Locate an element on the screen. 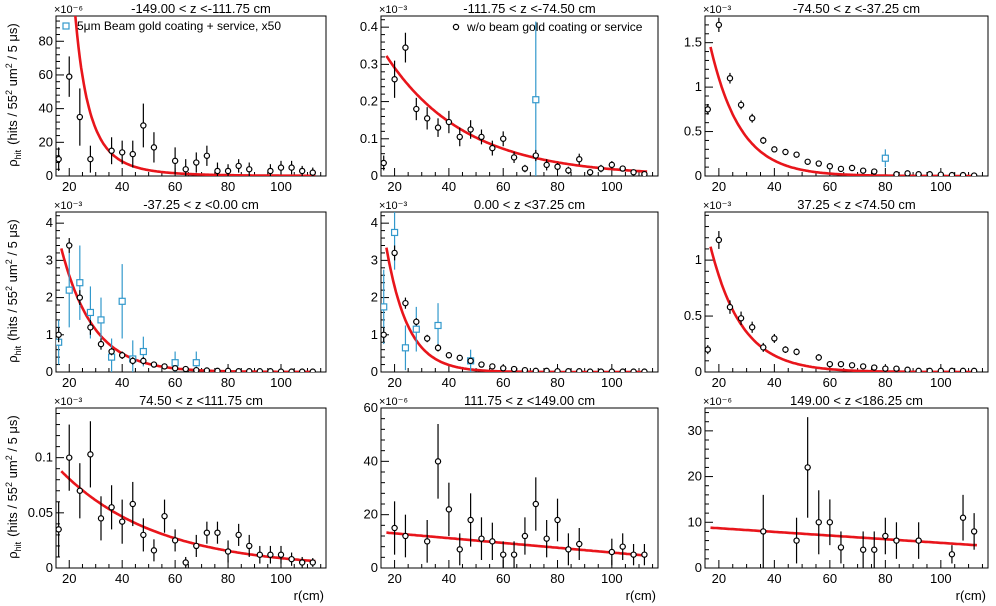 Image resolution: width=996 pixels, height=606 pixels. x-axis-title: r(cm) is located at coordinates (309, 595).